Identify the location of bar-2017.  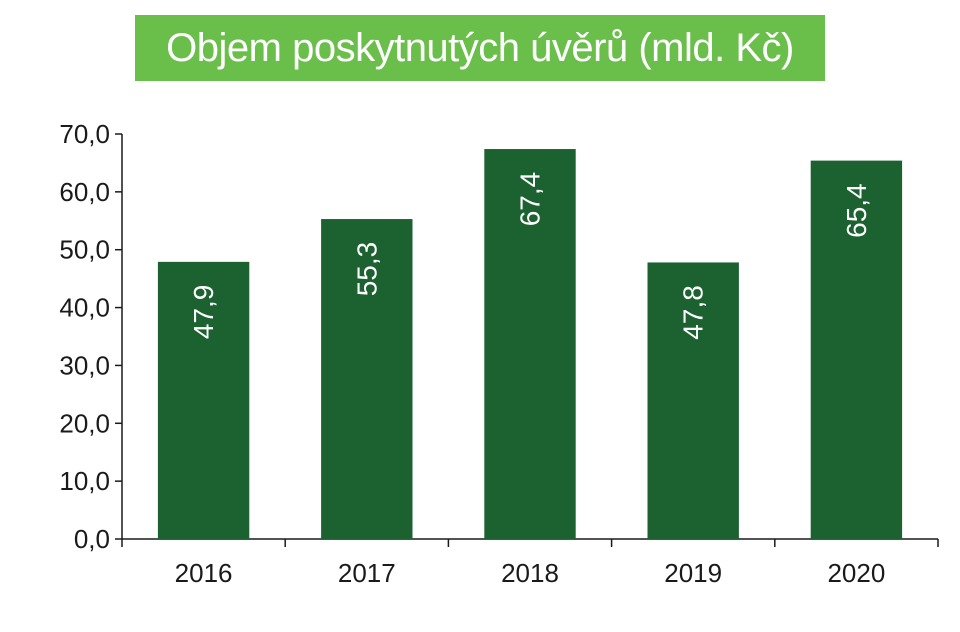
(367, 379).